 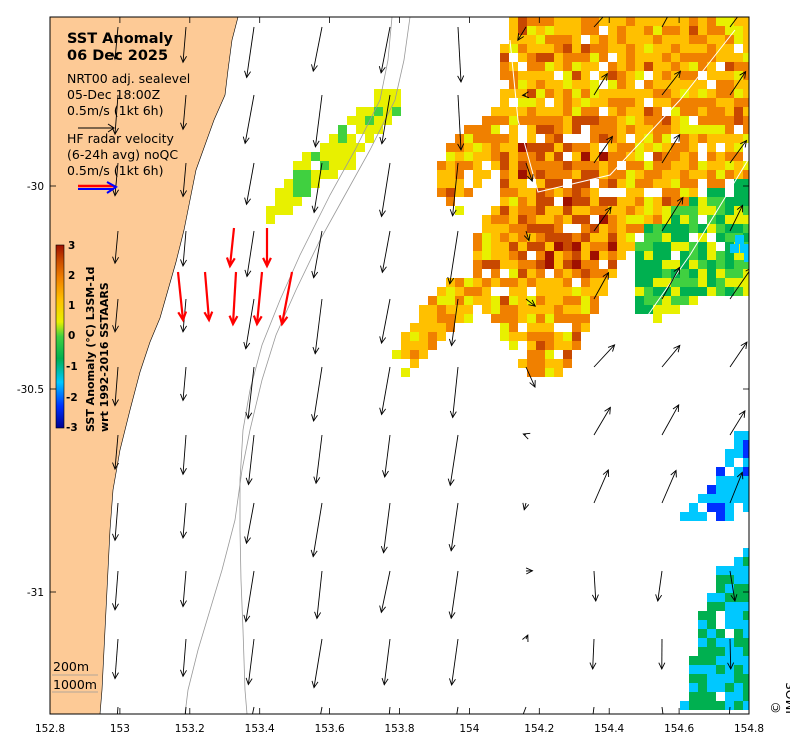 What do you see at coordinates (72, 306) in the screenshot?
I see `colorbar-tick: 1` at bounding box center [72, 306].